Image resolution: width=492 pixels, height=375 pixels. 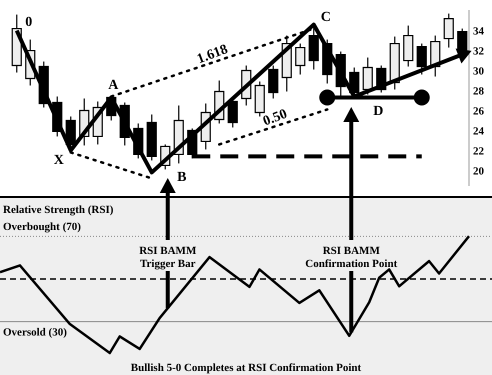 I want to click on y-tick-label: 20, so click(x=478, y=171).